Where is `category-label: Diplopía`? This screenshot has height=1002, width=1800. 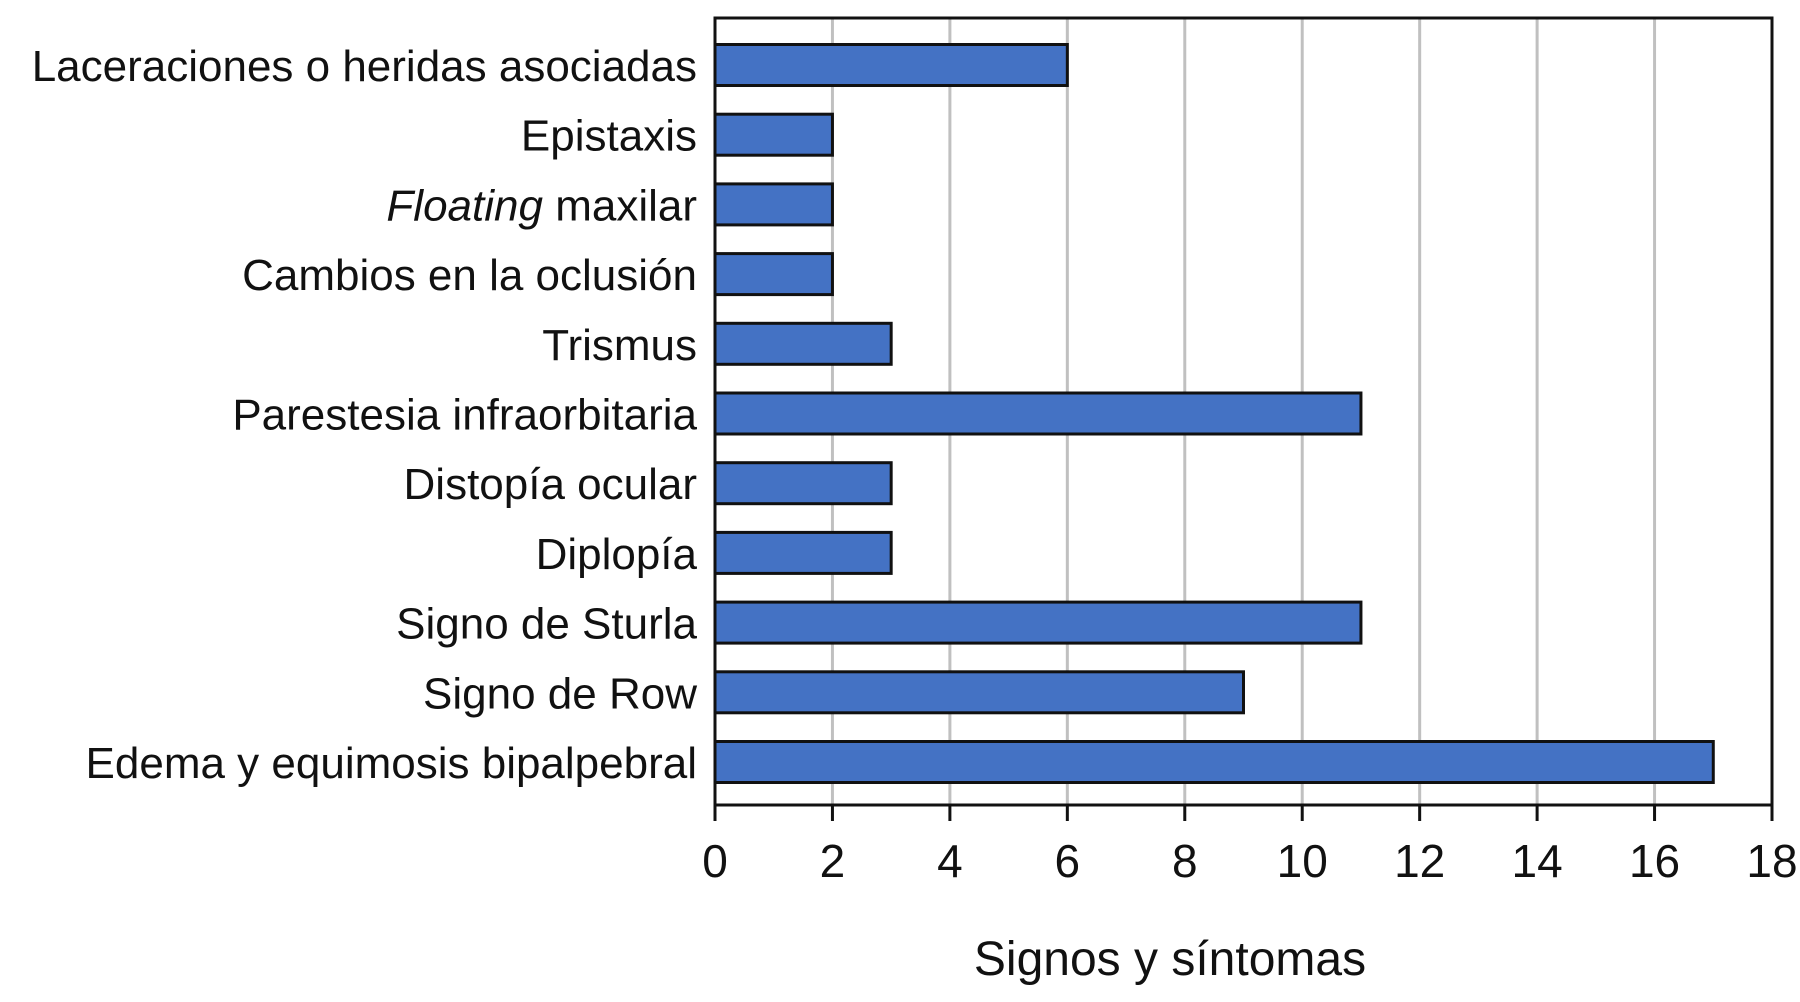 category-label: Diplopía is located at coordinates (617, 554).